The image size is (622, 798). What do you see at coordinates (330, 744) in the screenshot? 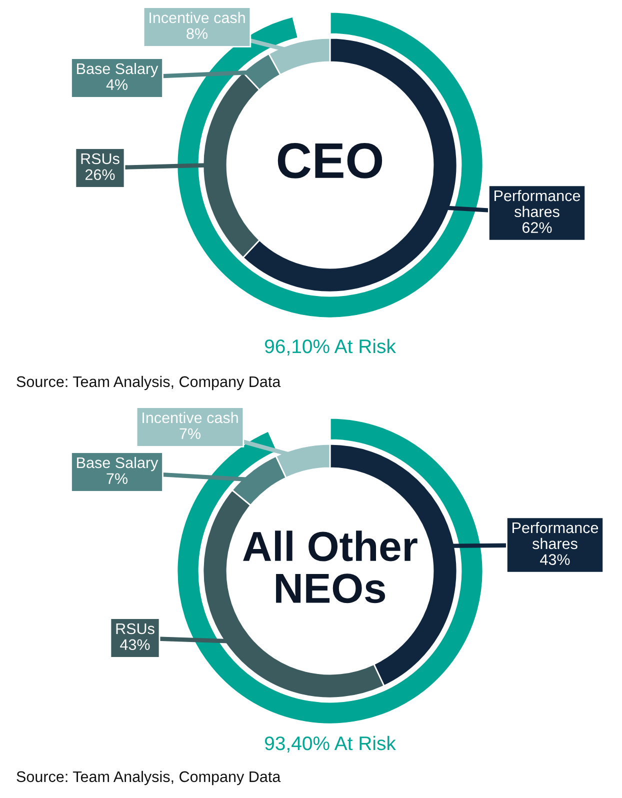
I see `text: 93,40% At Risk` at bounding box center [330, 744].